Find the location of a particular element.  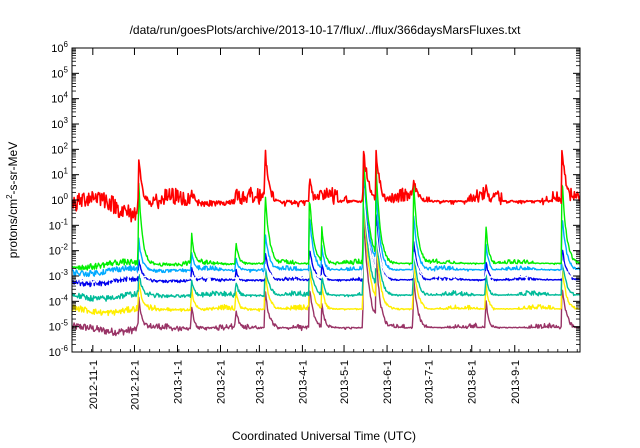

x-tick-label: 2013-6-1 is located at coordinates (388, 382).